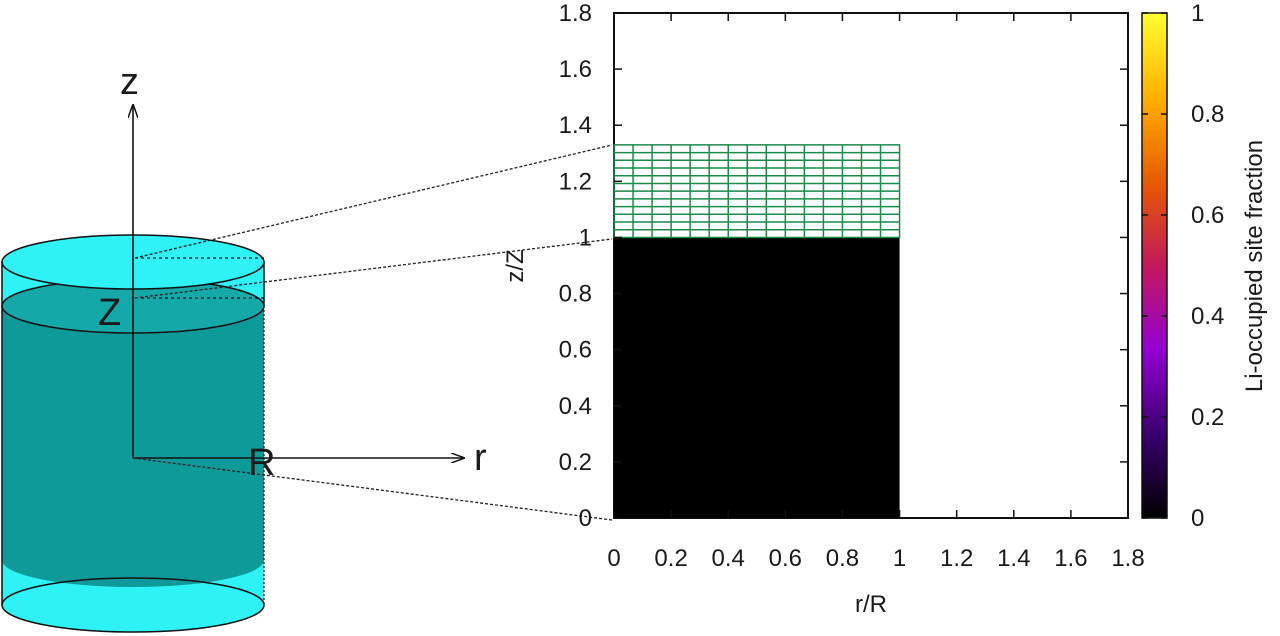 This screenshot has height=636, width=1280. What do you see at coordinates (842, 558) in the screenshot?
I see `x-tick-label: 0.8` at bounding box center [842, 558].